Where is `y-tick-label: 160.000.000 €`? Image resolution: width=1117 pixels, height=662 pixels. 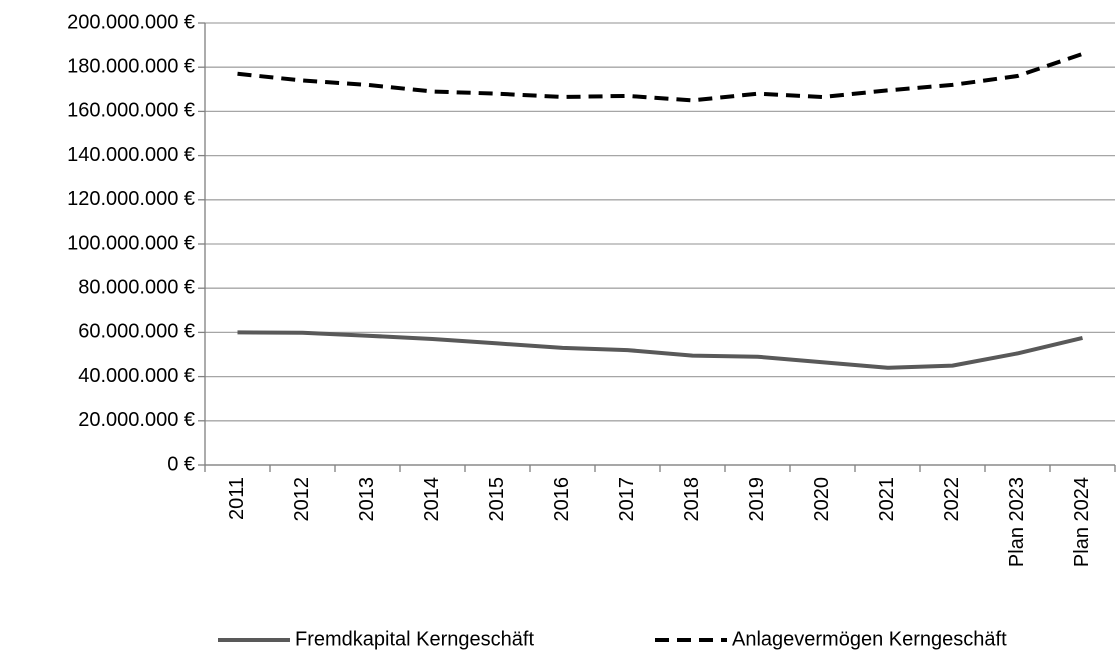 y-tick-label: 160.000.000 € is located at coordinates (131, 111).